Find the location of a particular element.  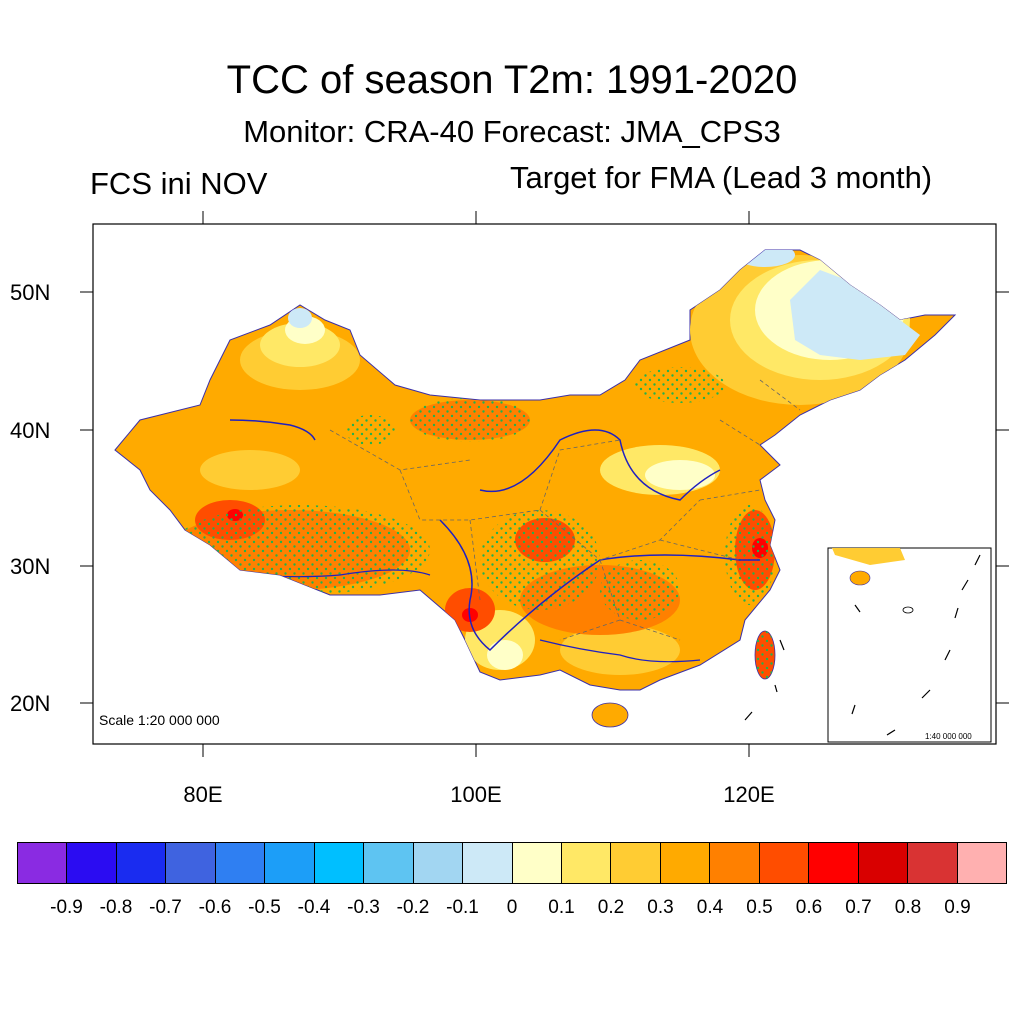

colorbar-tick-label: -0.9 is located at coordinates (66, 907).